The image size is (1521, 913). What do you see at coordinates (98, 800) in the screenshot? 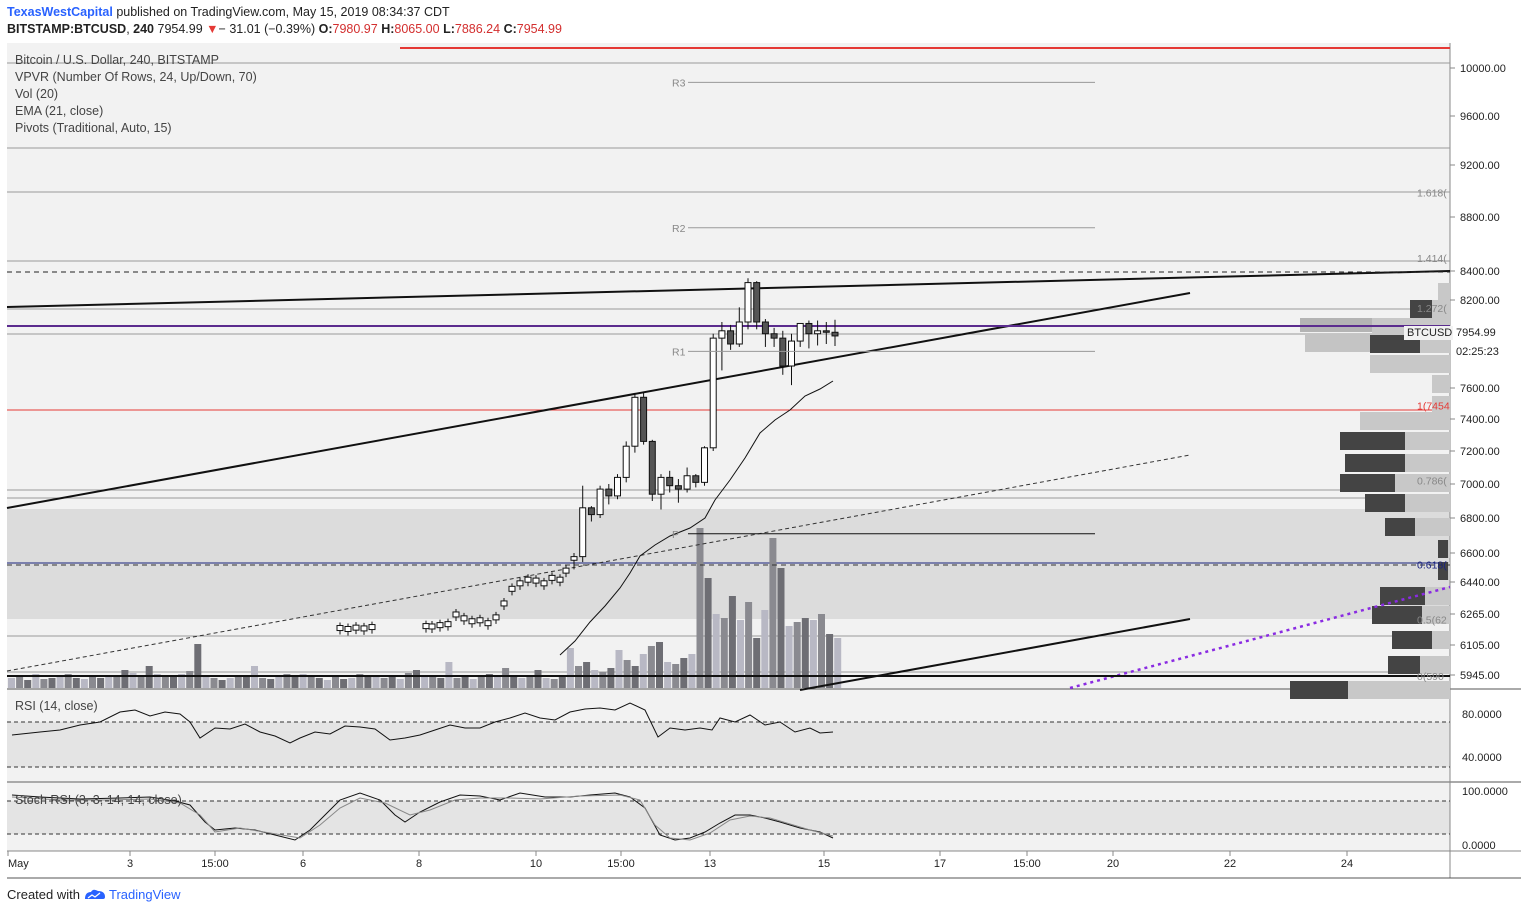
I see `stoch-label: Stoch RSI (3, 3, 14, 14, close)` at bounding box center [98, 800].